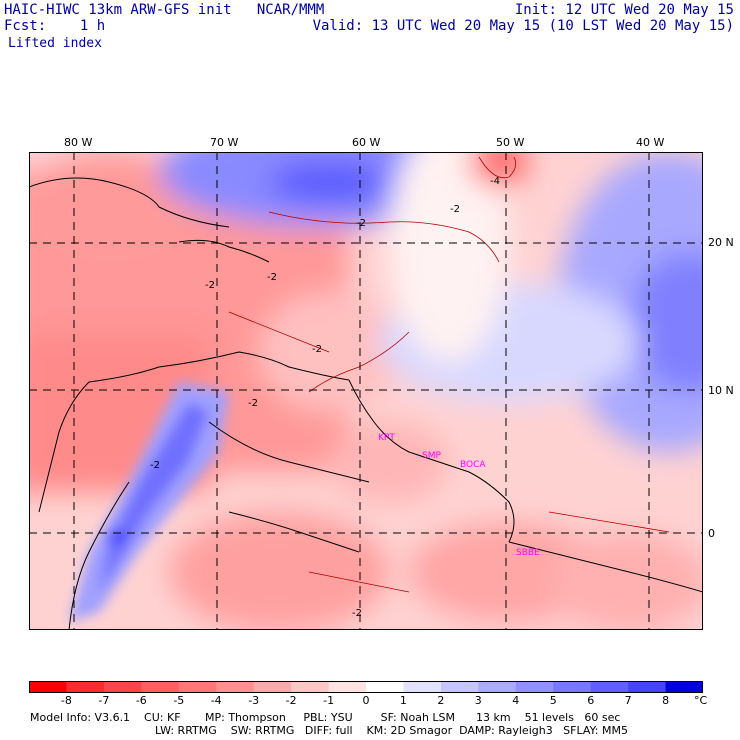 Image resolution: width=740 pixels, height=740 pixels. Describe the element at coordinates (254, 700) in the screenshot. I see `colorbar-tick-label: -3` at that location.